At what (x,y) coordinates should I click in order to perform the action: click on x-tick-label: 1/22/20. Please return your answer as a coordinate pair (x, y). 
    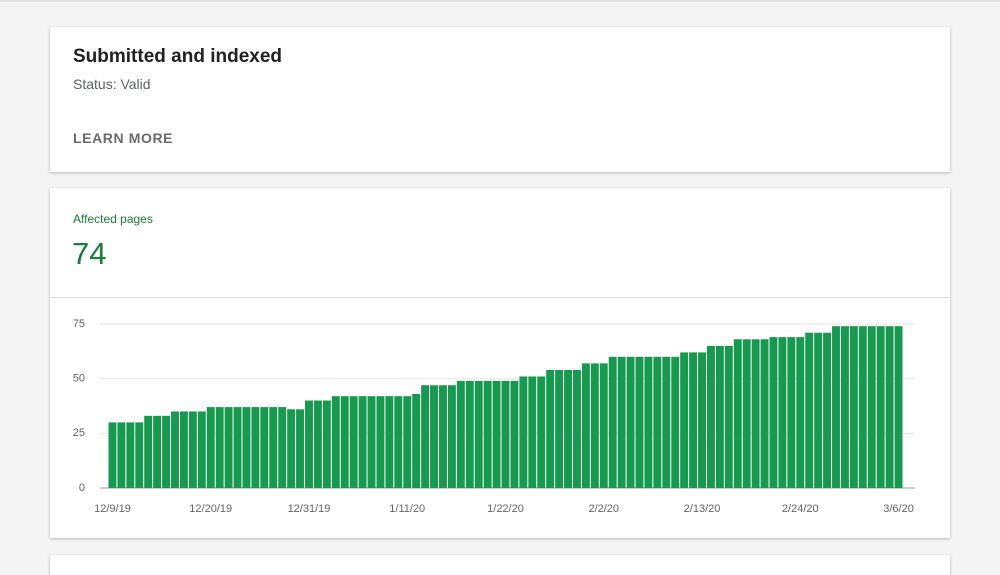
    Looking at the image, I should click on (505, 509).